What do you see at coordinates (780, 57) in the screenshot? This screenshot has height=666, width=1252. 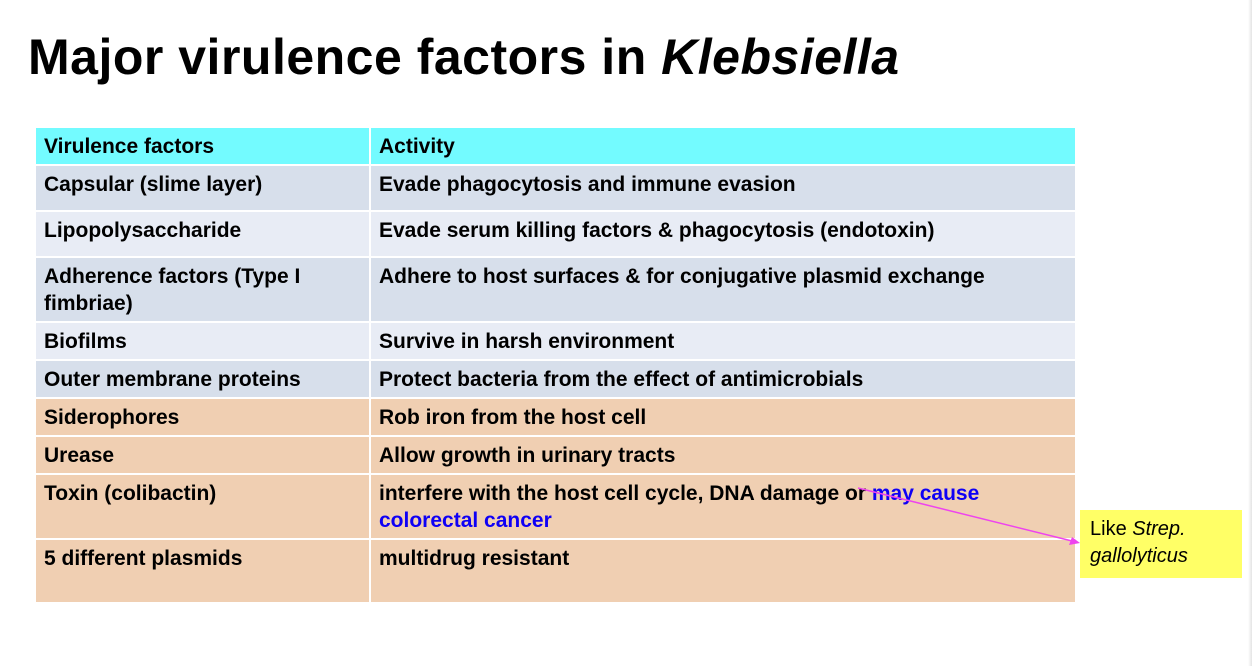 I see `title-genus: Klebsiella` at bounding box center [780, 57].